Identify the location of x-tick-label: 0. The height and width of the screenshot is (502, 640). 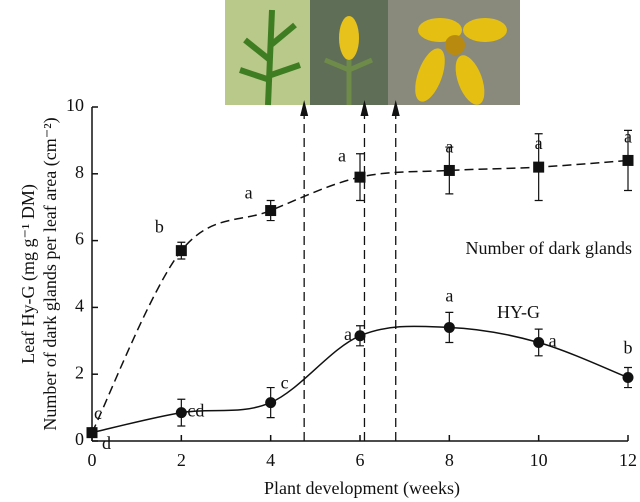
(92, 460).